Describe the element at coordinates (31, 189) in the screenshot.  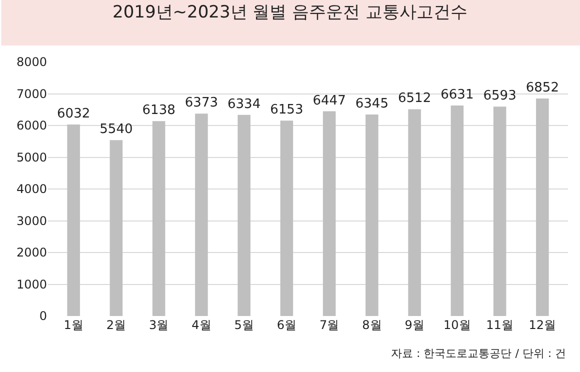
I see `y-tick-label: 4000` at that location.